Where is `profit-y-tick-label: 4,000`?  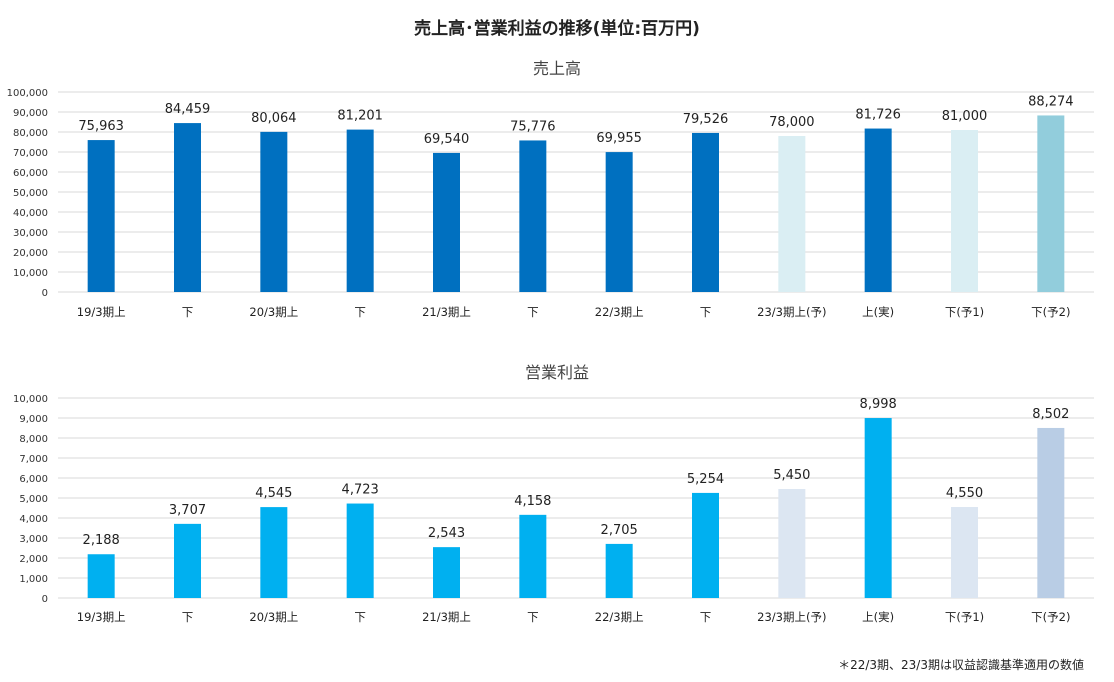
profit-y-tick-label: 4,000 is located at coordinates (33, 519).